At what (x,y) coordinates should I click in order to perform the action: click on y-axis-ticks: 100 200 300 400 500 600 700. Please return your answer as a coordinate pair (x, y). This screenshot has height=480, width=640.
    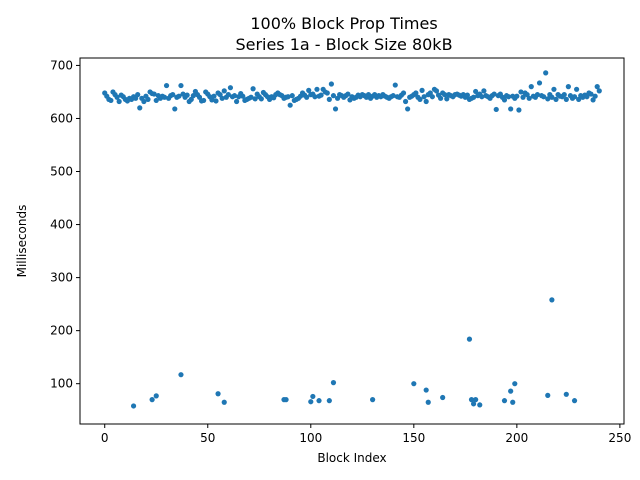
    Looking at the image, I should click on (65, 224).